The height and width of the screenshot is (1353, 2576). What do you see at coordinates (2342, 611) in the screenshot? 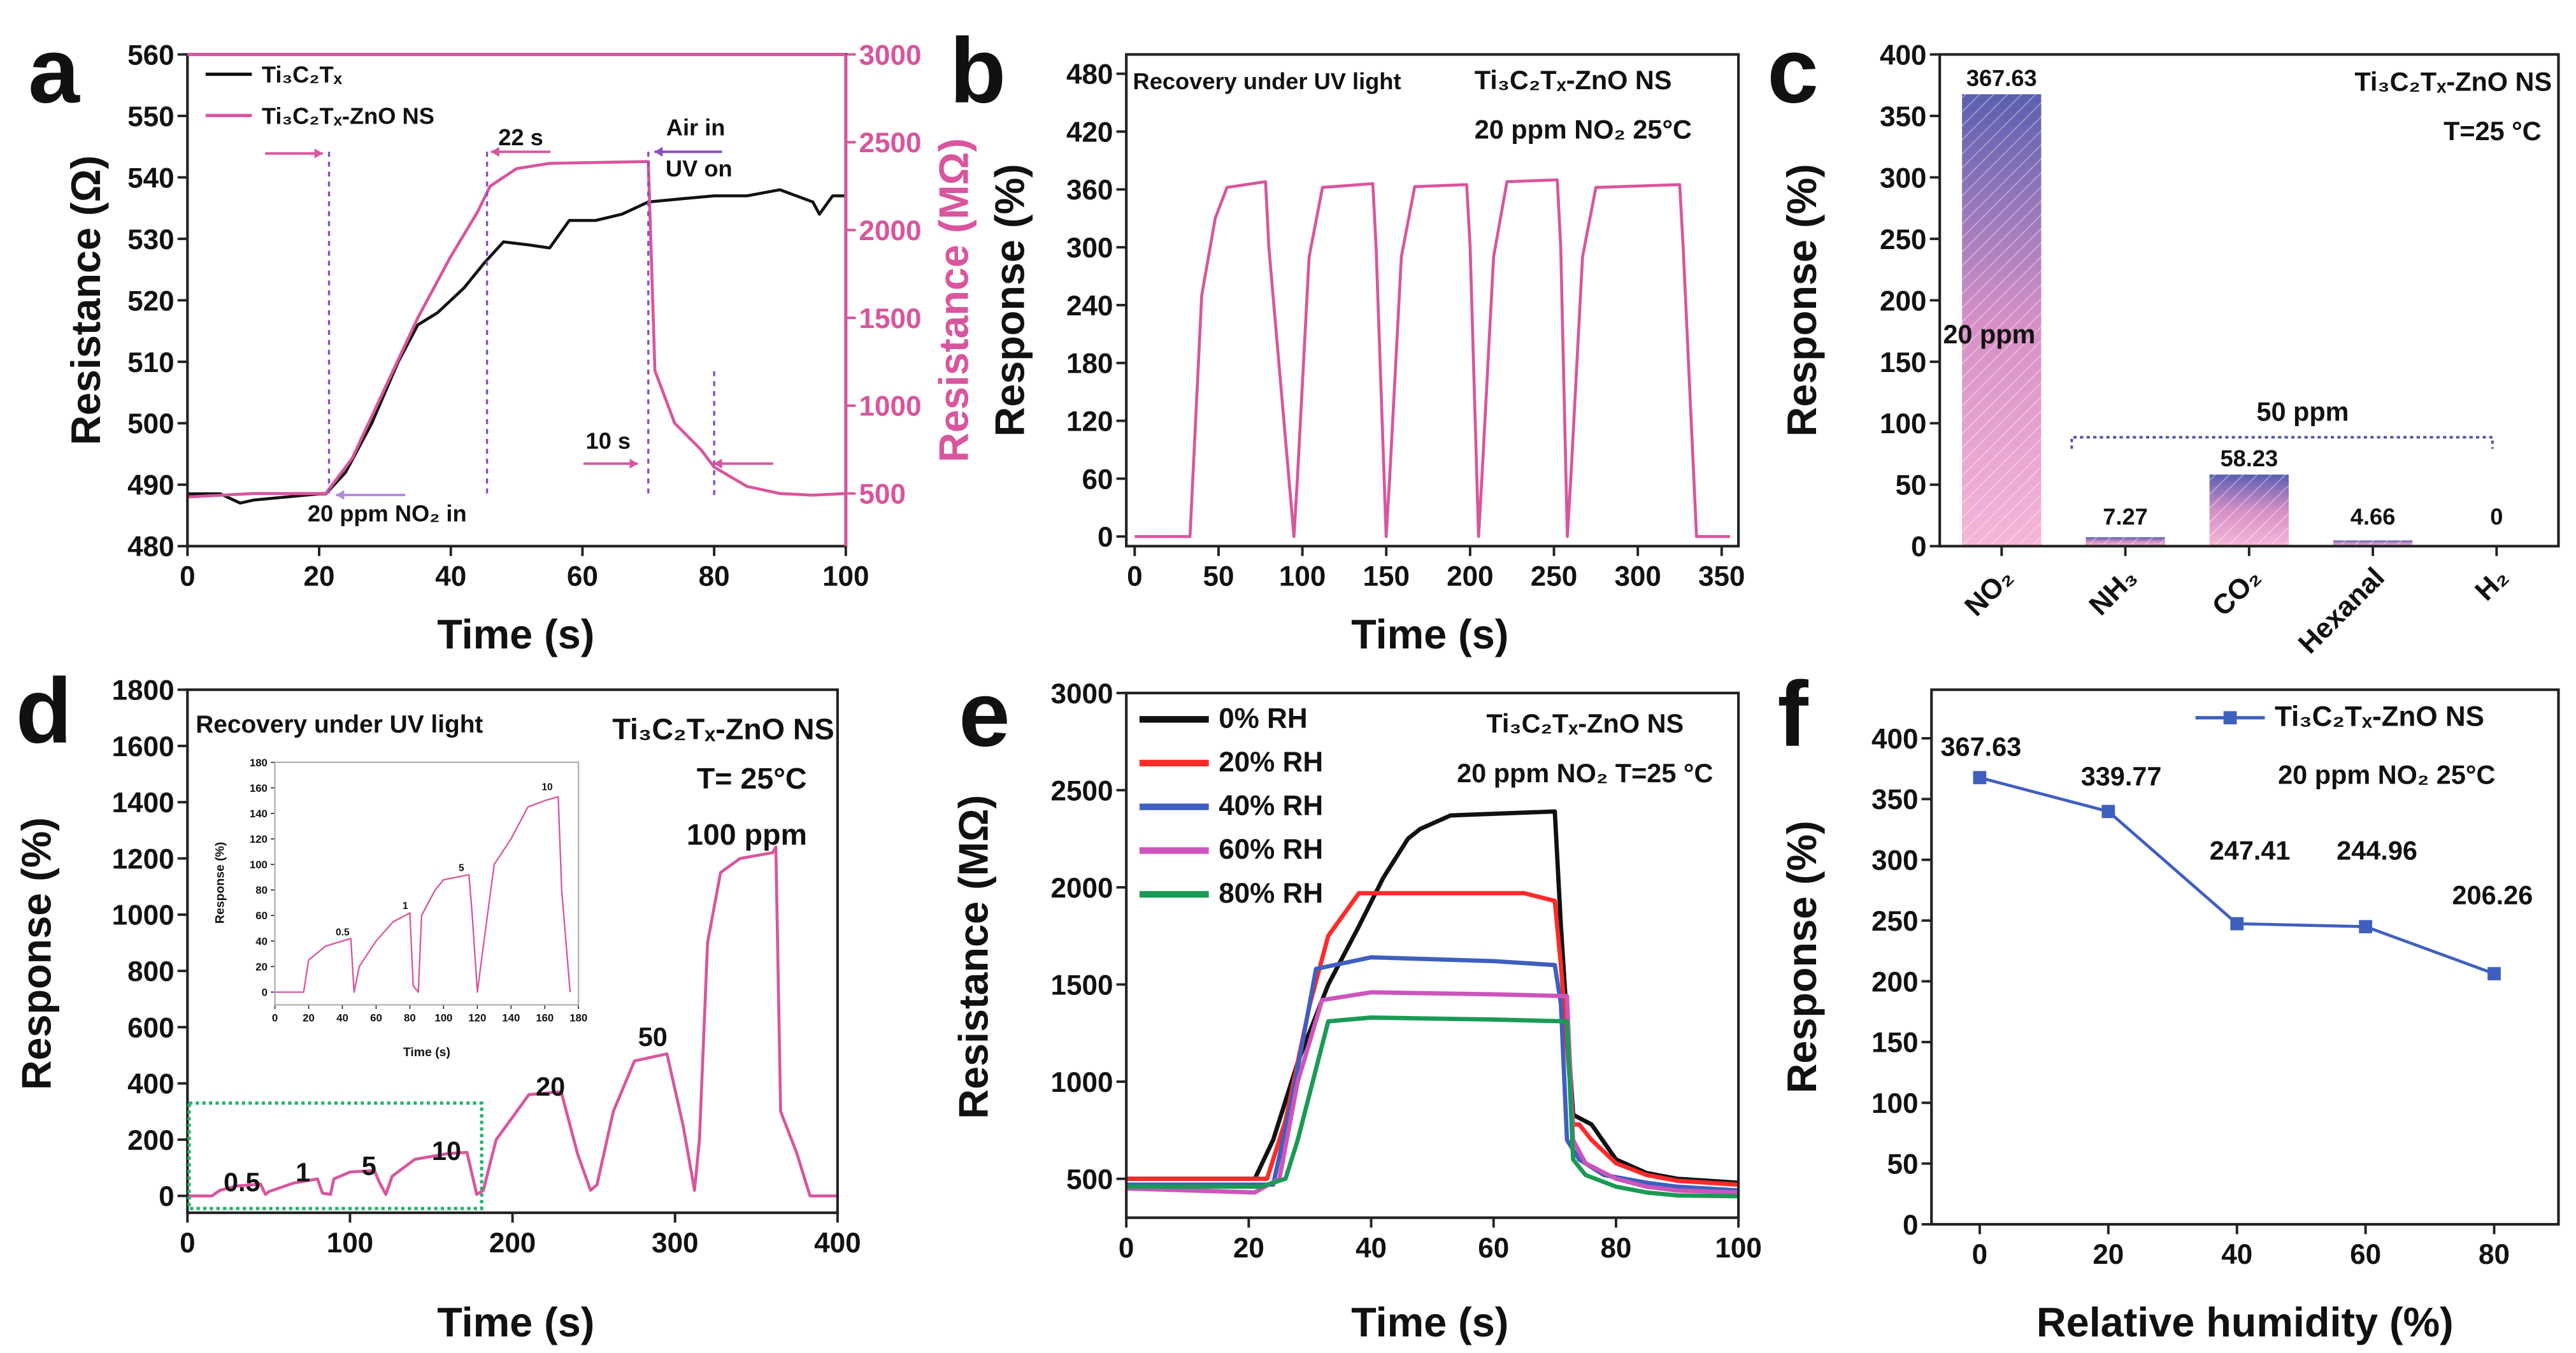
I see `category-label: Hexanal` at bounding box center [2342, 611].